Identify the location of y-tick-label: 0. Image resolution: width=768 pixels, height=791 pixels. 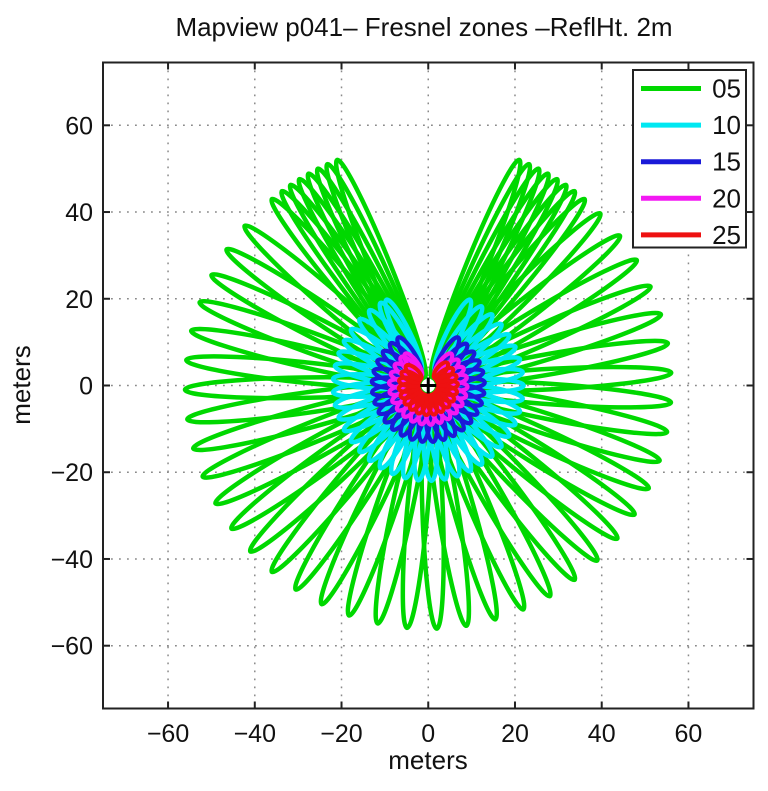
(86, 387).